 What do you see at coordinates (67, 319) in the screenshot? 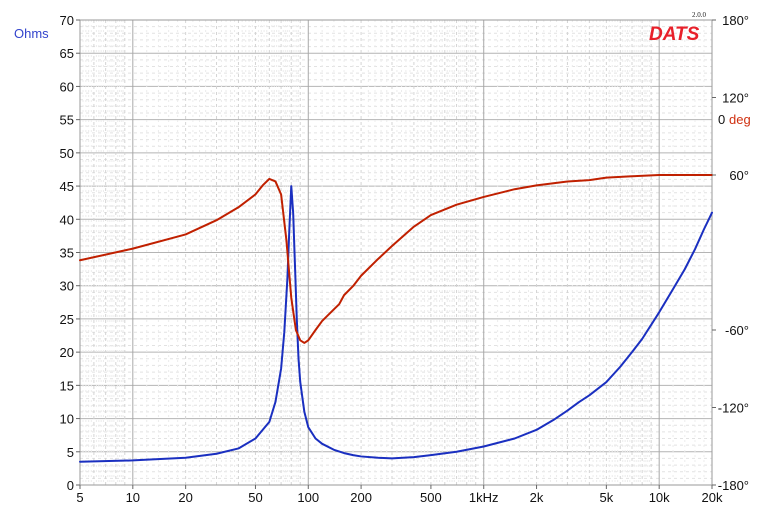
I see `y-tick-label: 25` at bounding box center [67, 319].